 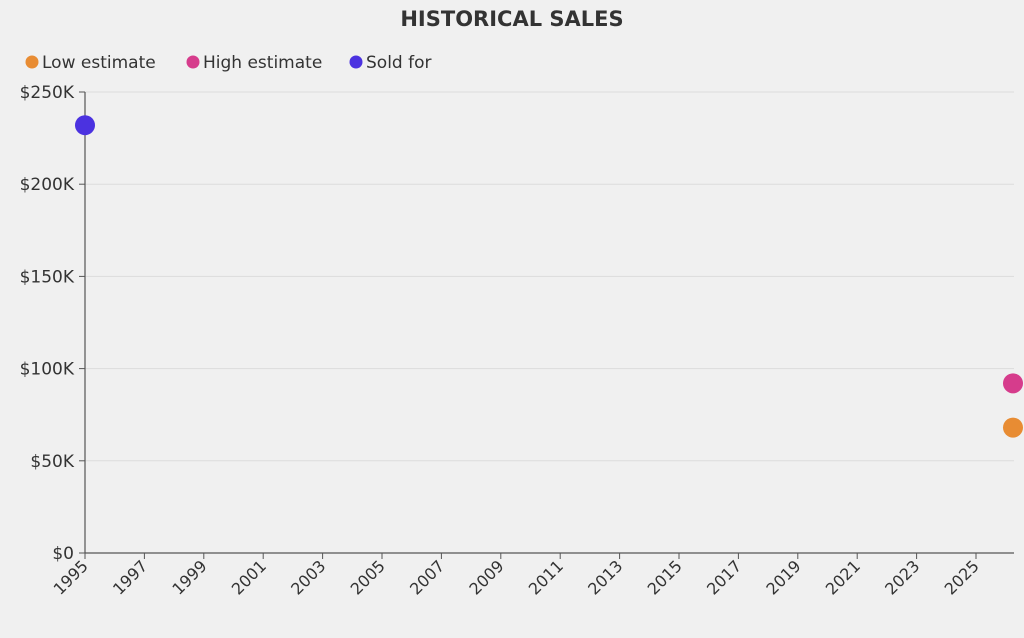 What do you see at coordinates (511, 19) in the screenshot?
I see `chart-title: HISTORICAL SALES` at bounding box center [511, 19].